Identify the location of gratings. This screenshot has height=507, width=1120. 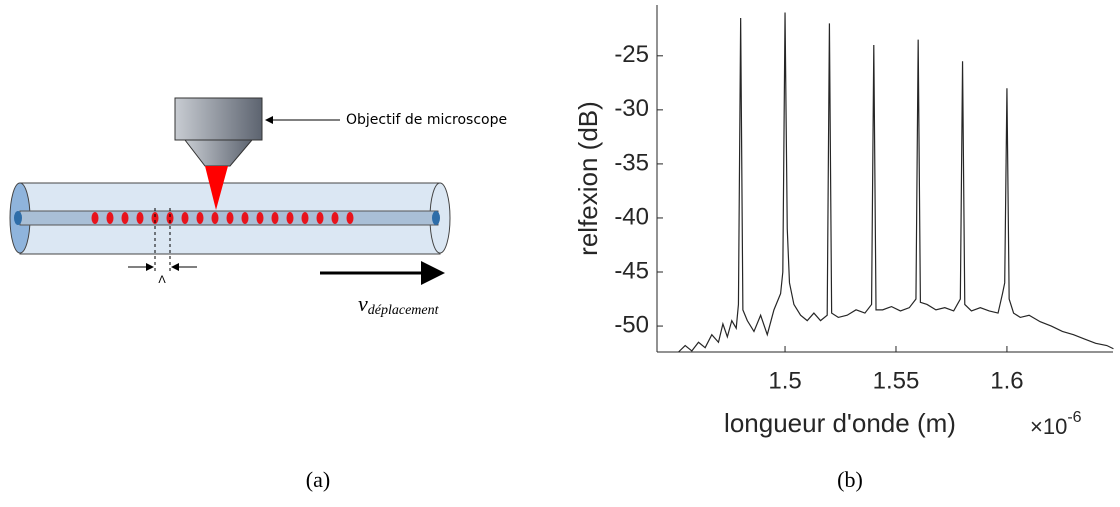
(222, 218).